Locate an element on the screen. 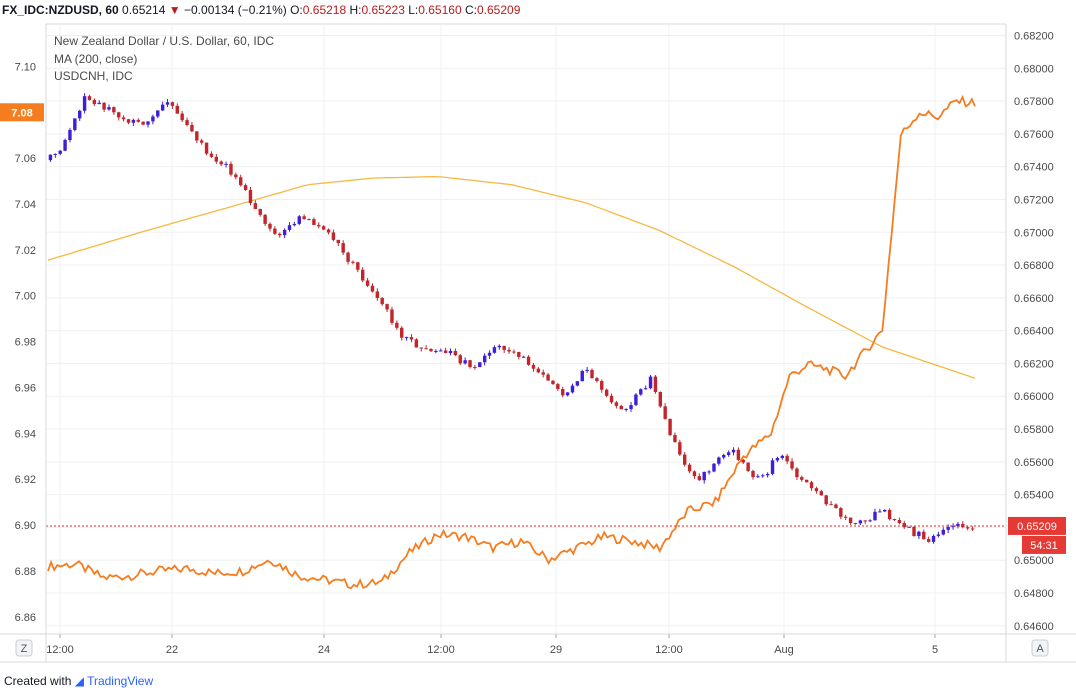 Image resolution: width=1076 pixels, height=694 pixels. left-highlight-label: 7.08 is located at coordinates (21, 113).